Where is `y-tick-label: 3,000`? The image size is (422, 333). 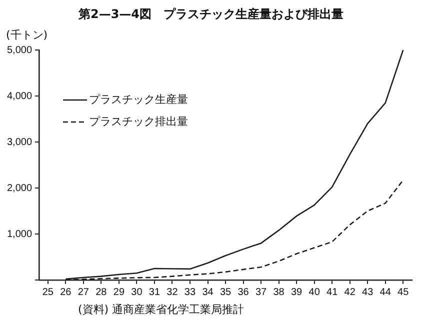 y-tick-label: 3,000 is located at coordinates (19, 142).